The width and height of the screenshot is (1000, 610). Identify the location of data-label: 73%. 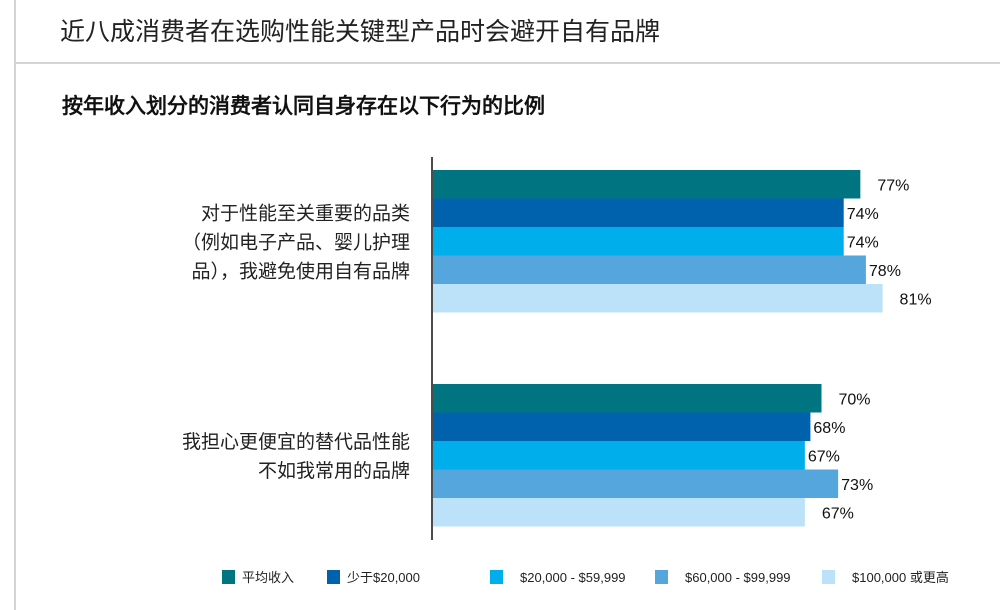
(857, 485).